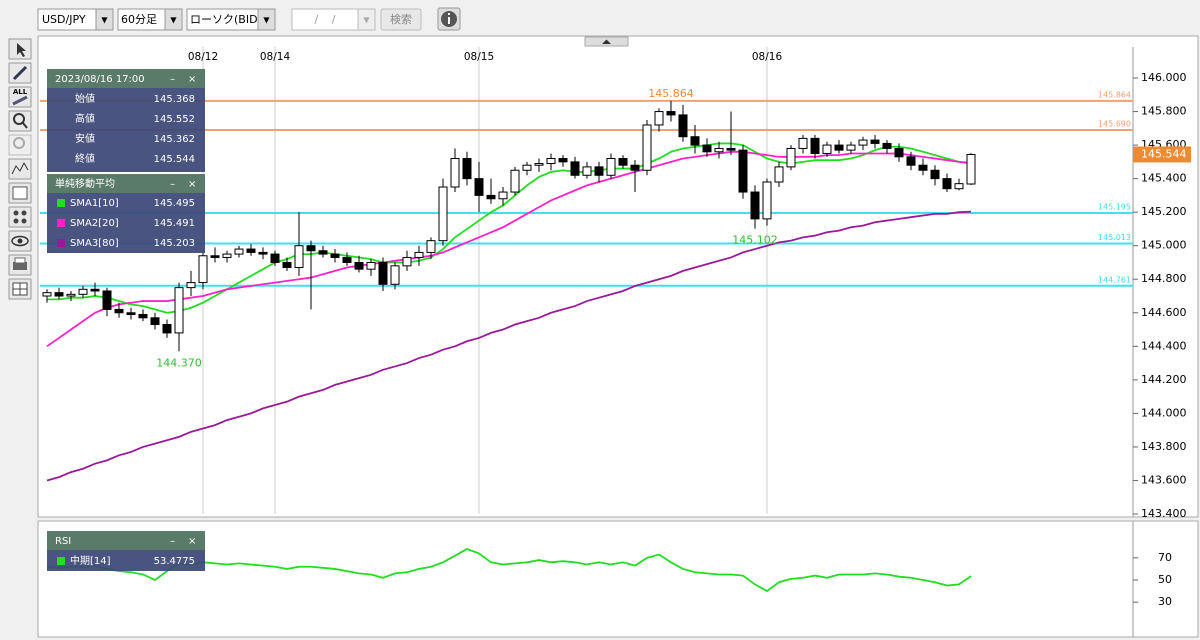 The width and height of the screenshot is (1200, 640). I want to click on legend-name: SMA1[10], so click(94, 203).